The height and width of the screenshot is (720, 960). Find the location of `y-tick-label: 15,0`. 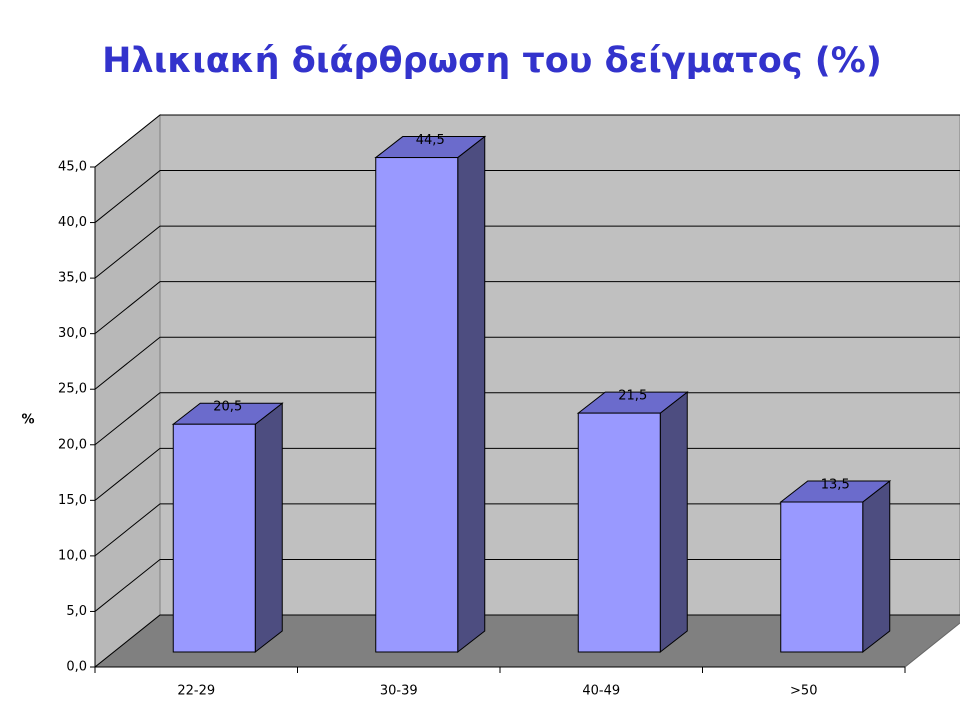

y-tick-label: 15,0 is located at coordinates (72, 500).